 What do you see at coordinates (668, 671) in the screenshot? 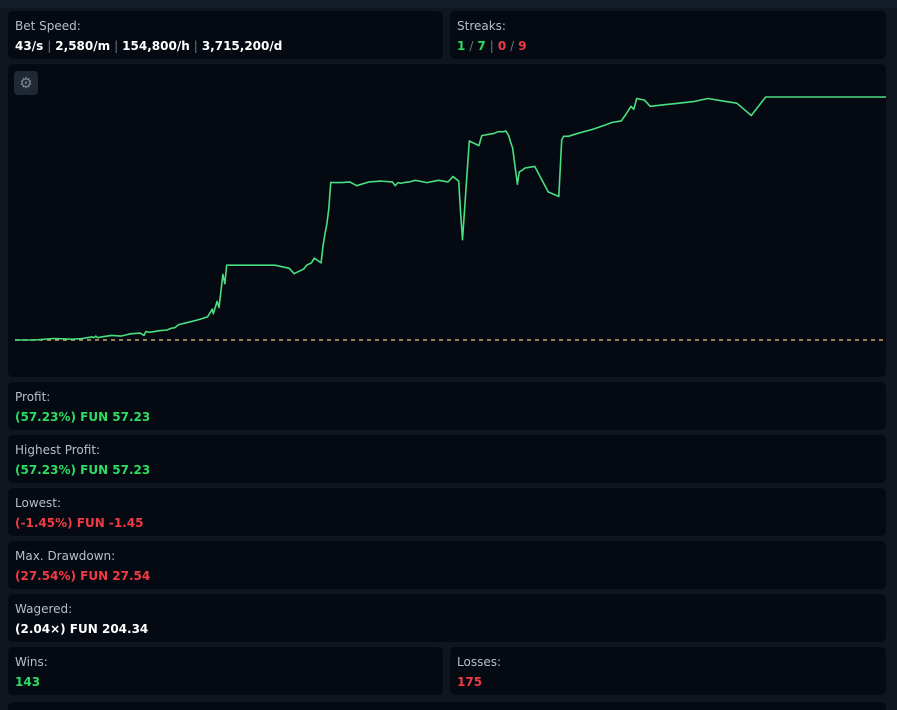
I see `losses-card: Losses: 175` at bounding box center [668, 671].